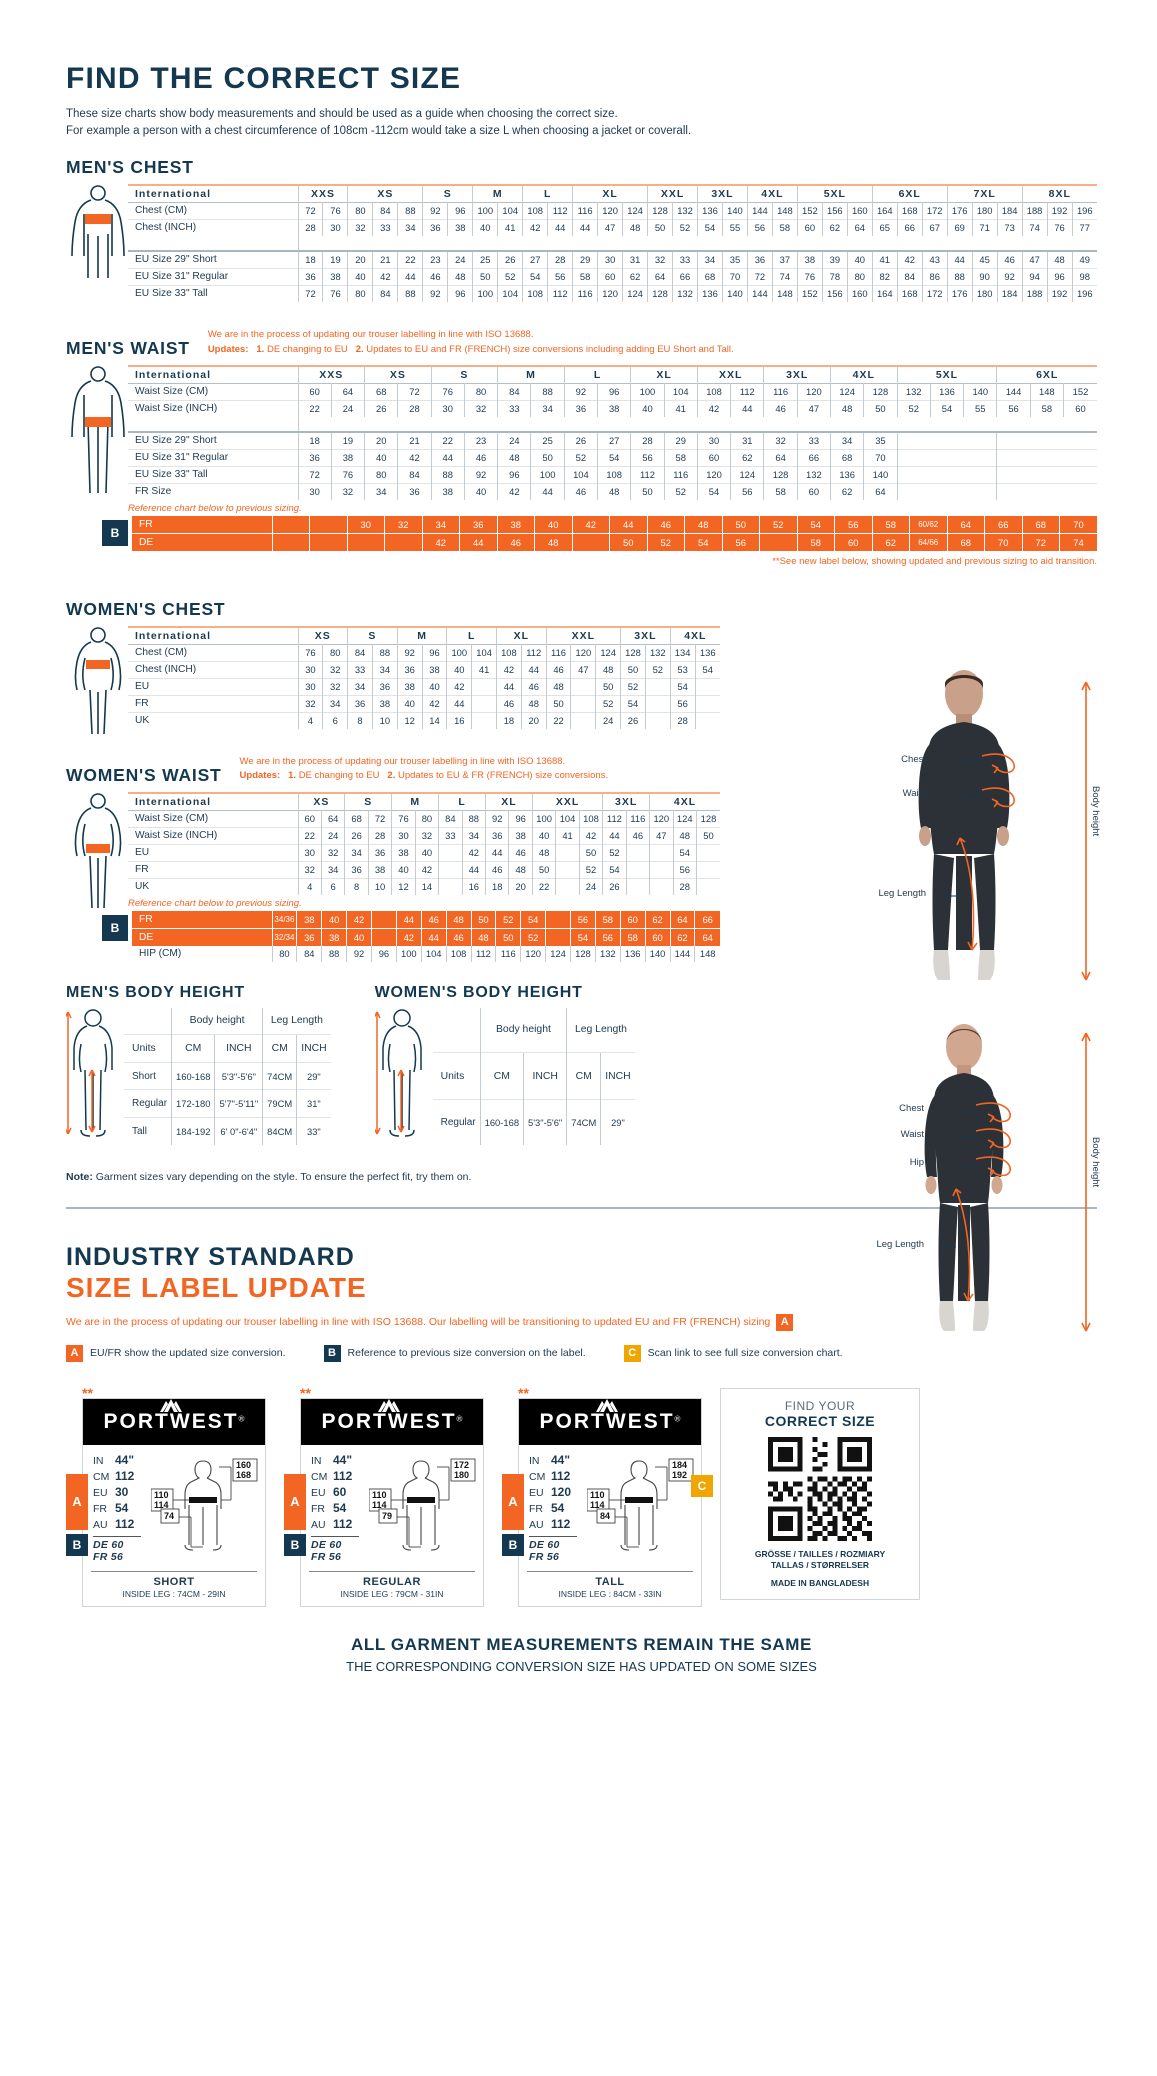 The width and height of the screenshot is (1157, 2076). What do you see at coordinates (433, 953) in the screenshot?
I see `data-cell: 104` at bounding box center [433, 953].